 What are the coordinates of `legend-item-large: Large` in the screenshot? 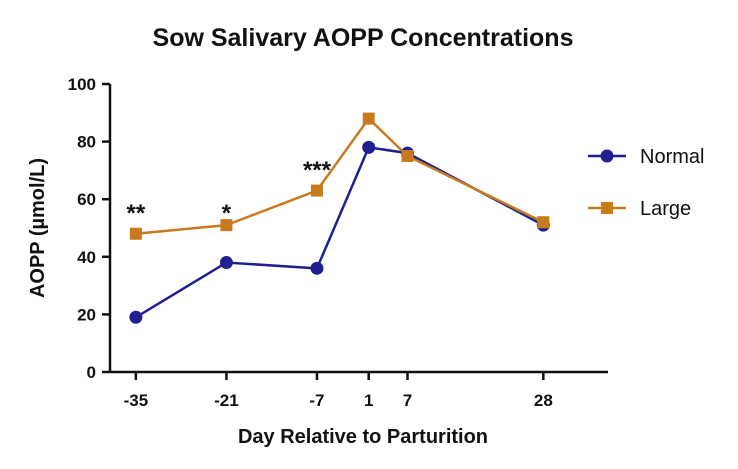 It's located at (639, 209).